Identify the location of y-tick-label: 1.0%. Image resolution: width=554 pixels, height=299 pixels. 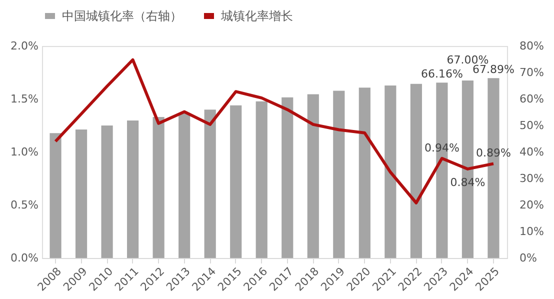
(24, 152).